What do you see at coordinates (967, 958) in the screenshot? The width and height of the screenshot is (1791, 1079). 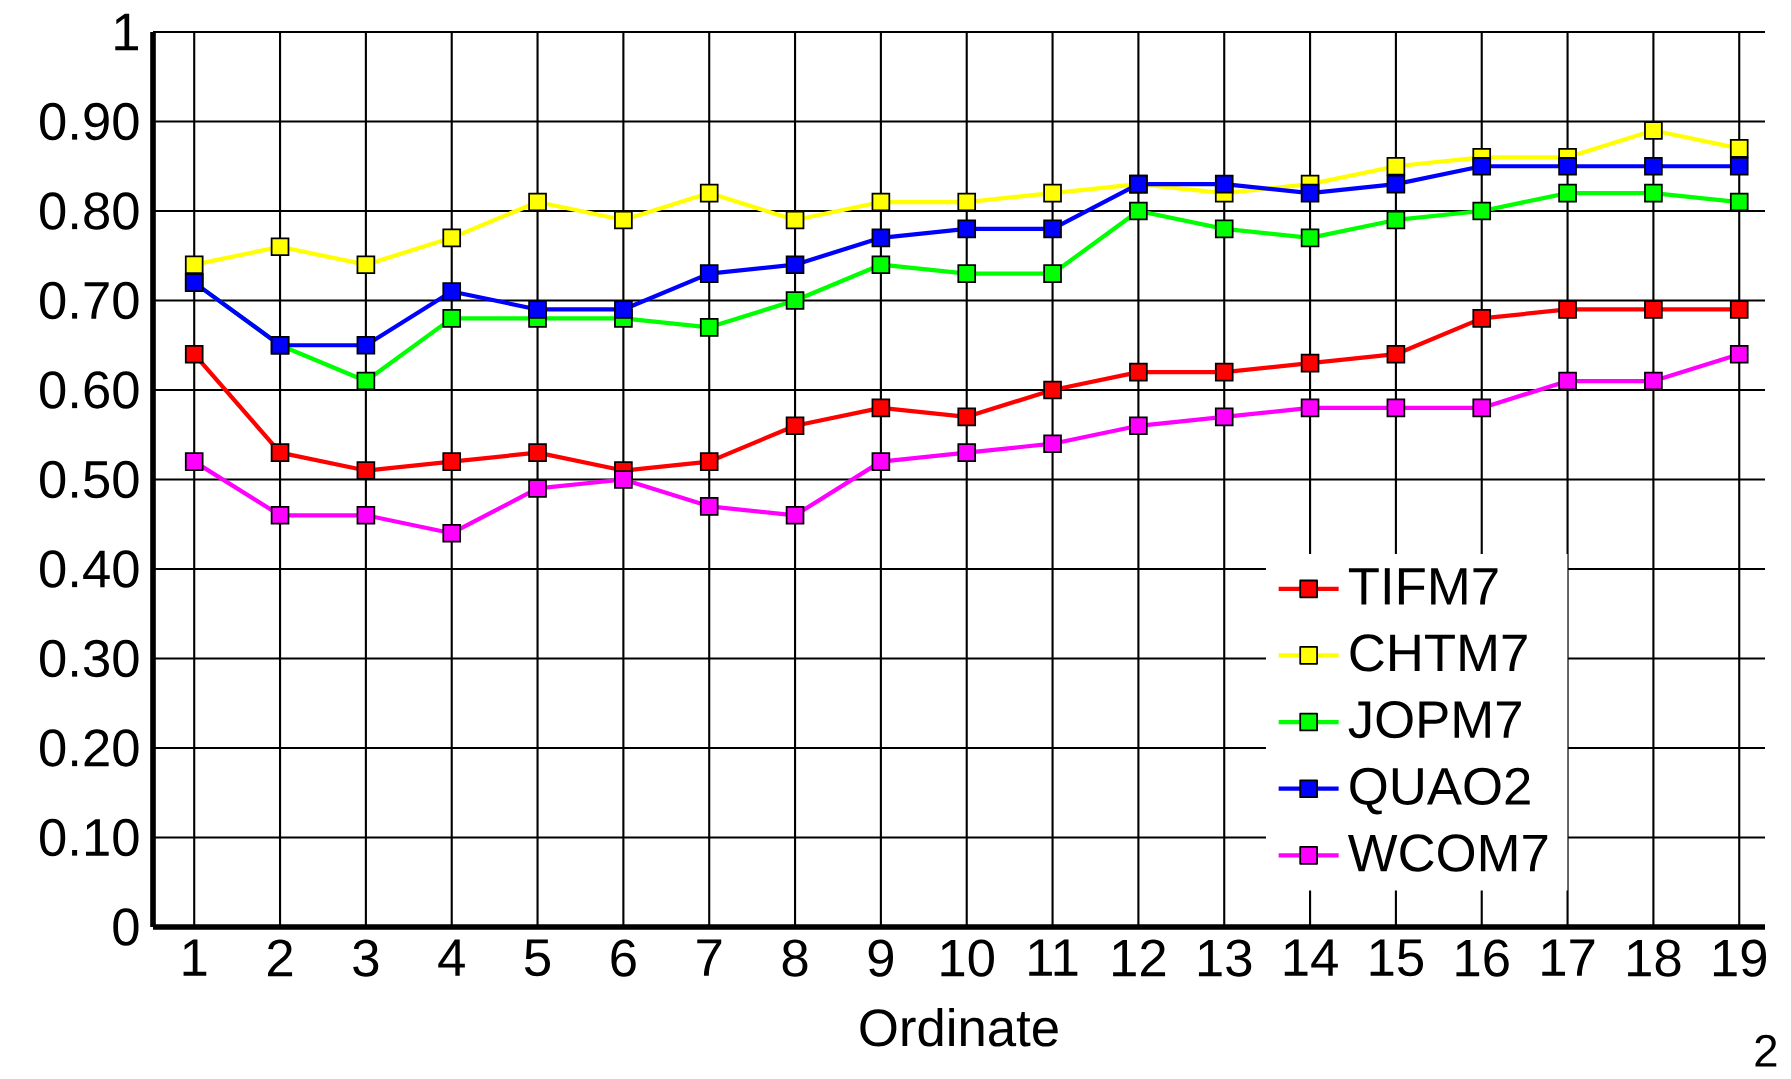 I see `x-tick-label: 10` at bounding box center [967, 958].